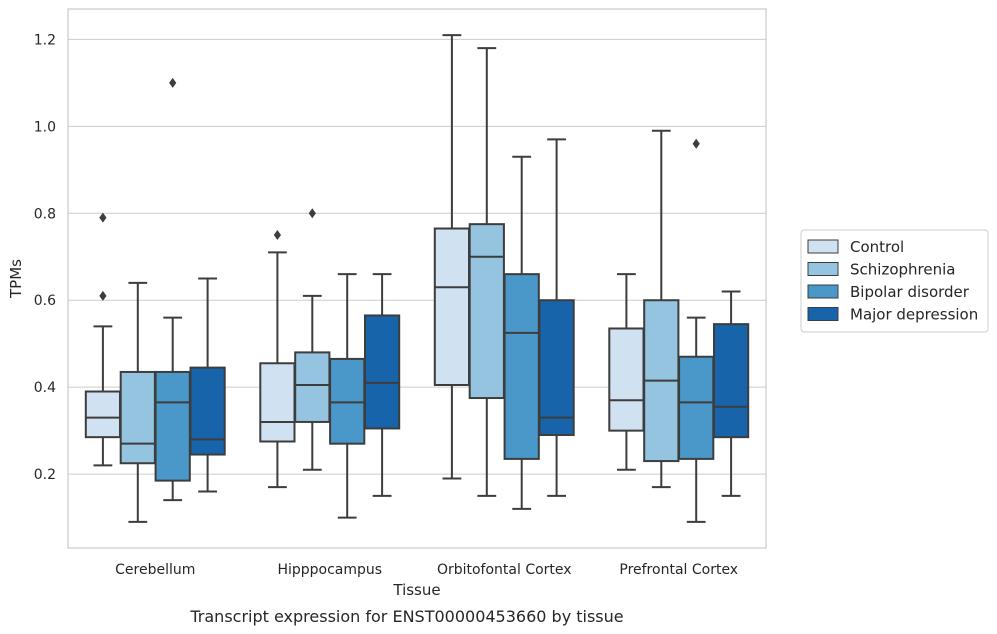 This screenshot has width=997, height=634. Describe the element at coordinates (329, 570) in the screenshot. I see `x-tick-label: Hipppocampus` at that location.